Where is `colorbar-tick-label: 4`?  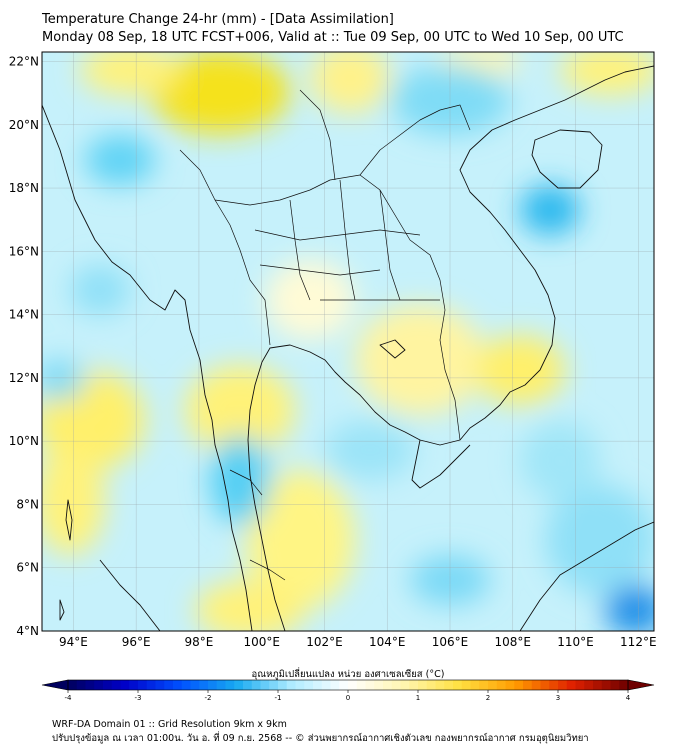
colorbar-tick-label: 4 is located at coordinates (628, 698).